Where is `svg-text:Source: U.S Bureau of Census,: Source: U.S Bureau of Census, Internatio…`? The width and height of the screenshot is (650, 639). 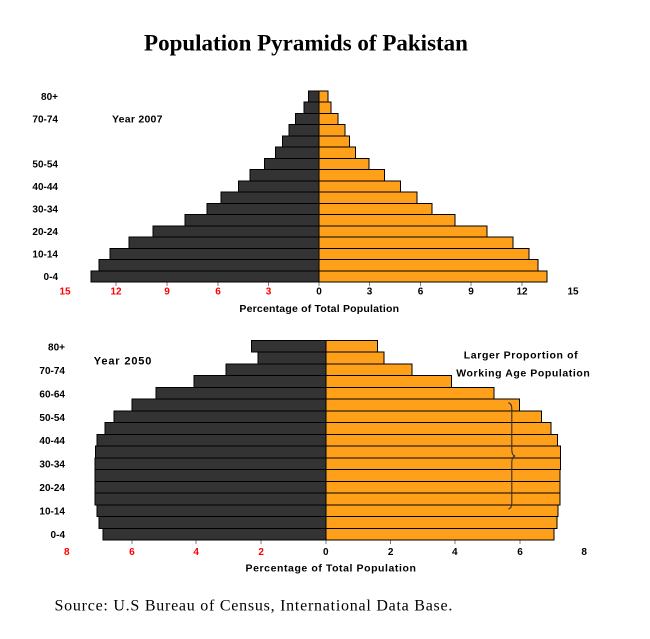
svg-text:Source: U.S Bureau of Census,: Source: U.S Bureau of Census, Internatio… is located at coordinates (254, 606).